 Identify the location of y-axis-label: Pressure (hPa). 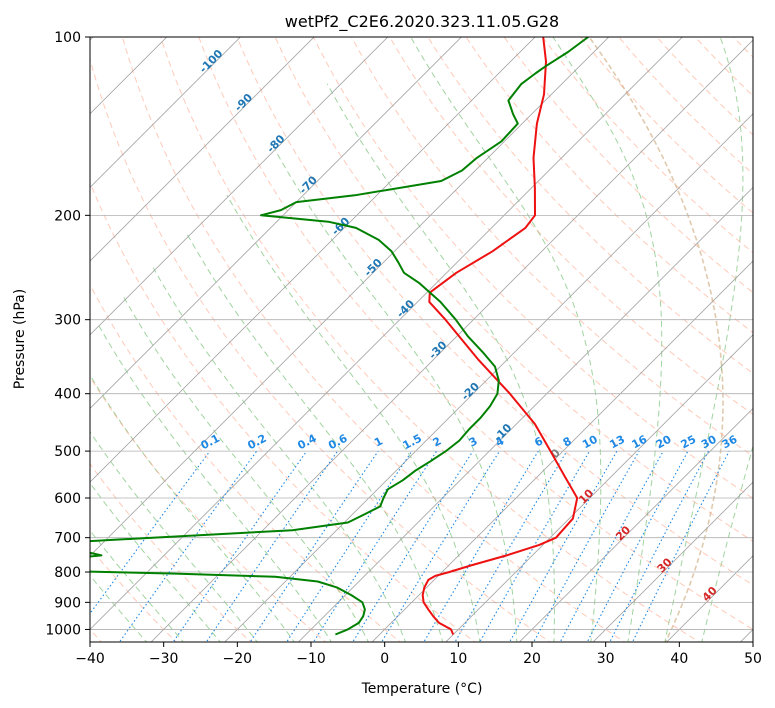
(20, 339).